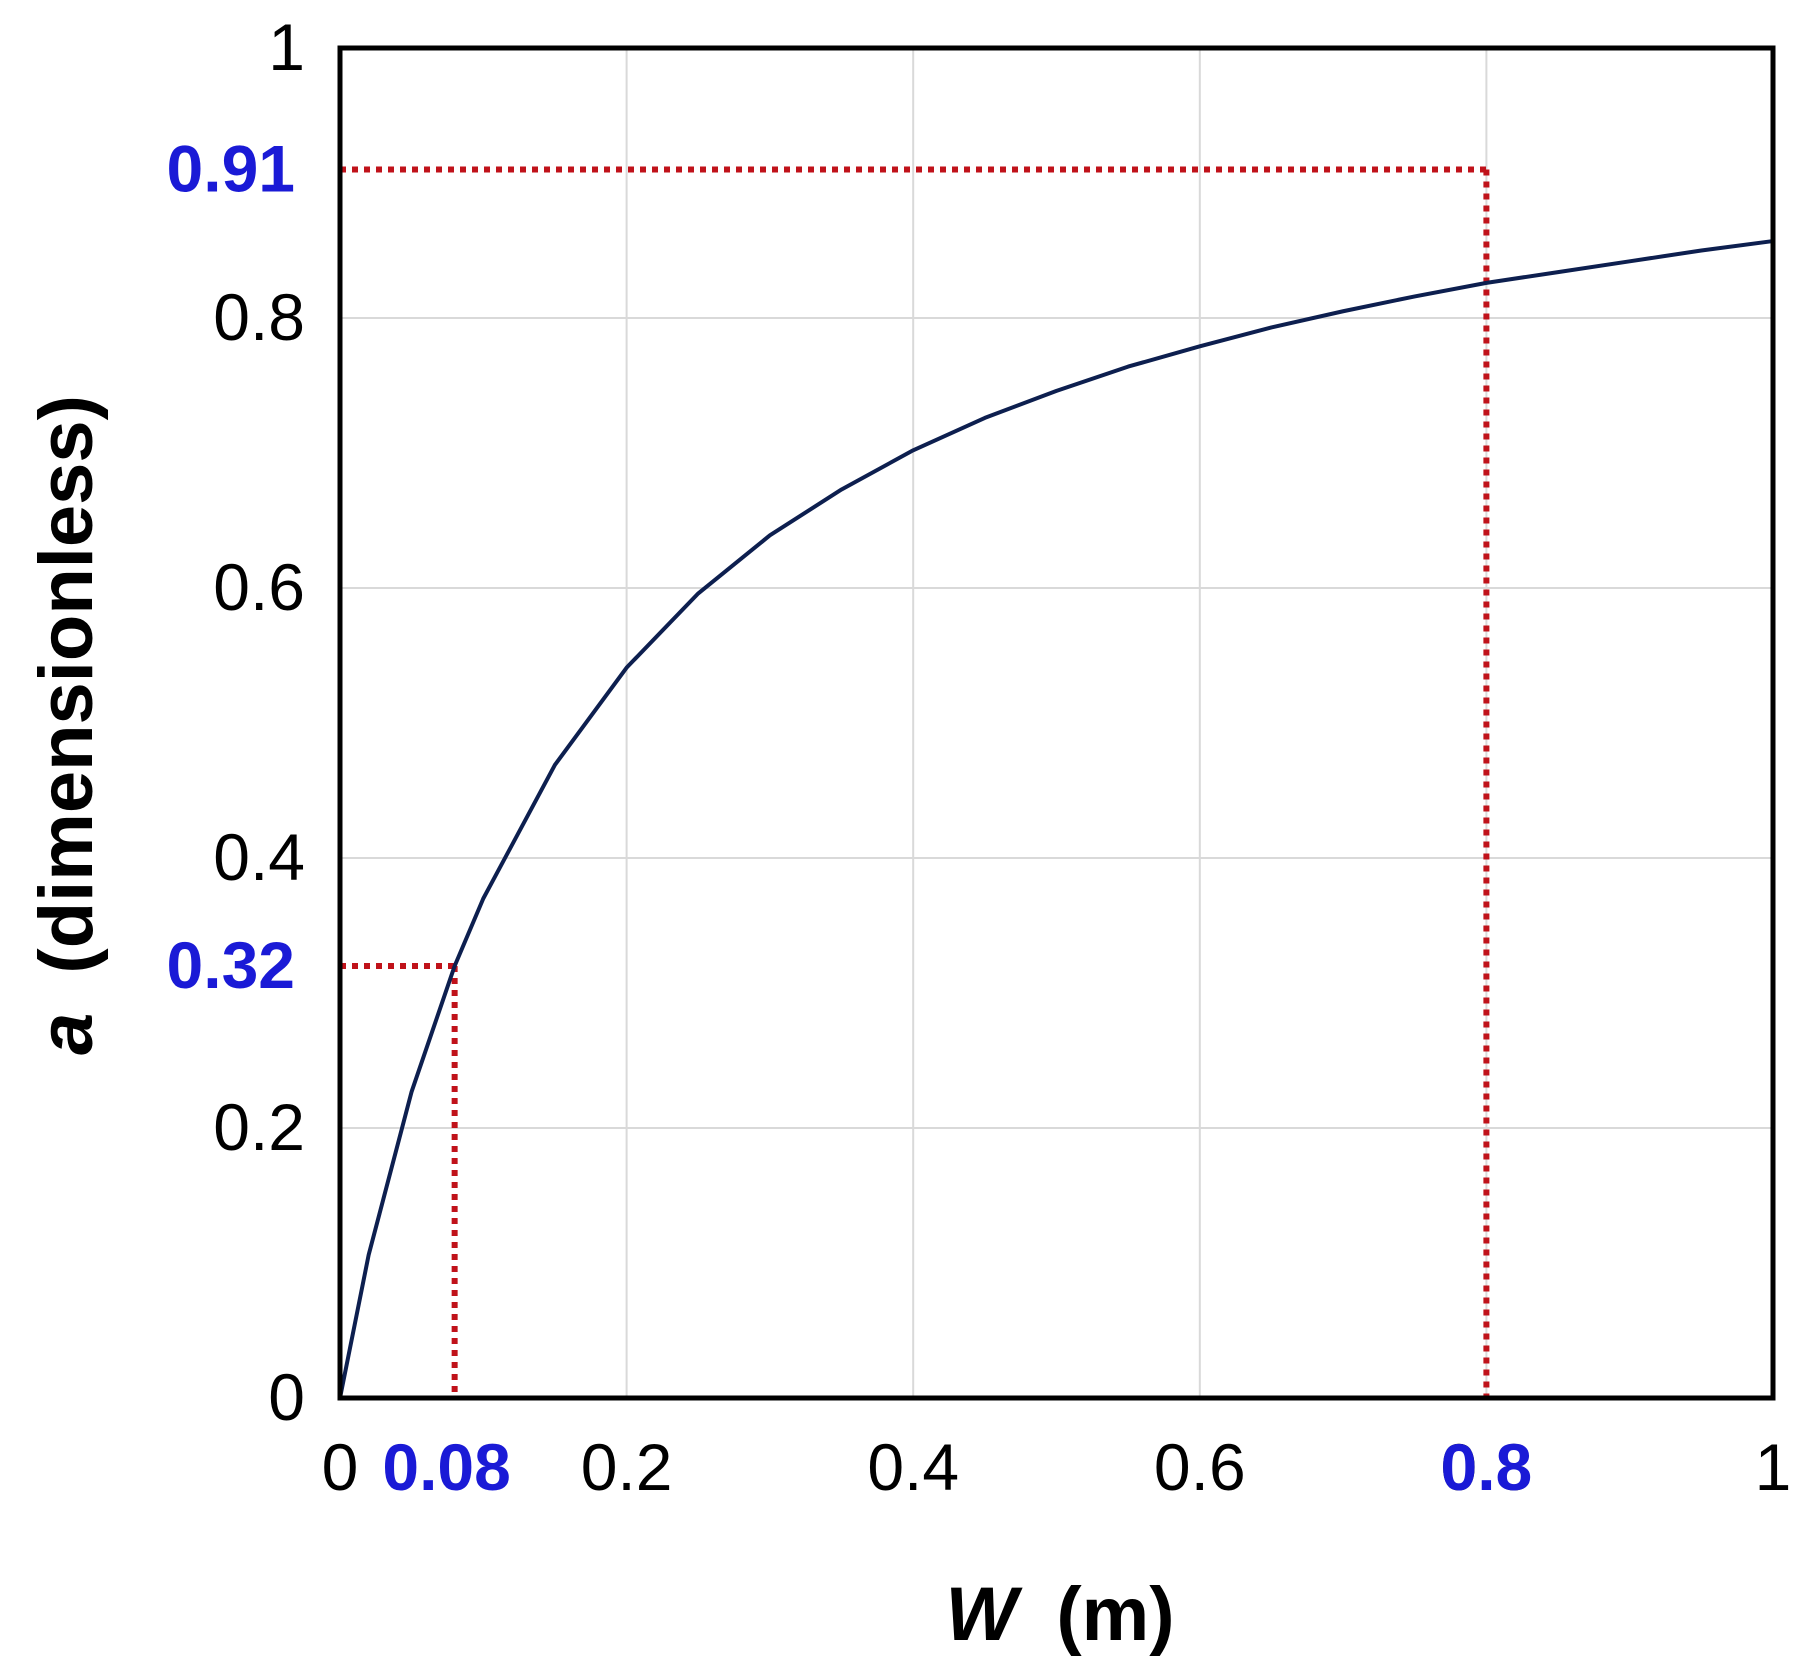 The image size is (1796, 1659). What do you see at coordinates (1200, 1467) in the screenshot?
I see `x-tick-label-3: 0.6` at bounding box center [1200, 1467].